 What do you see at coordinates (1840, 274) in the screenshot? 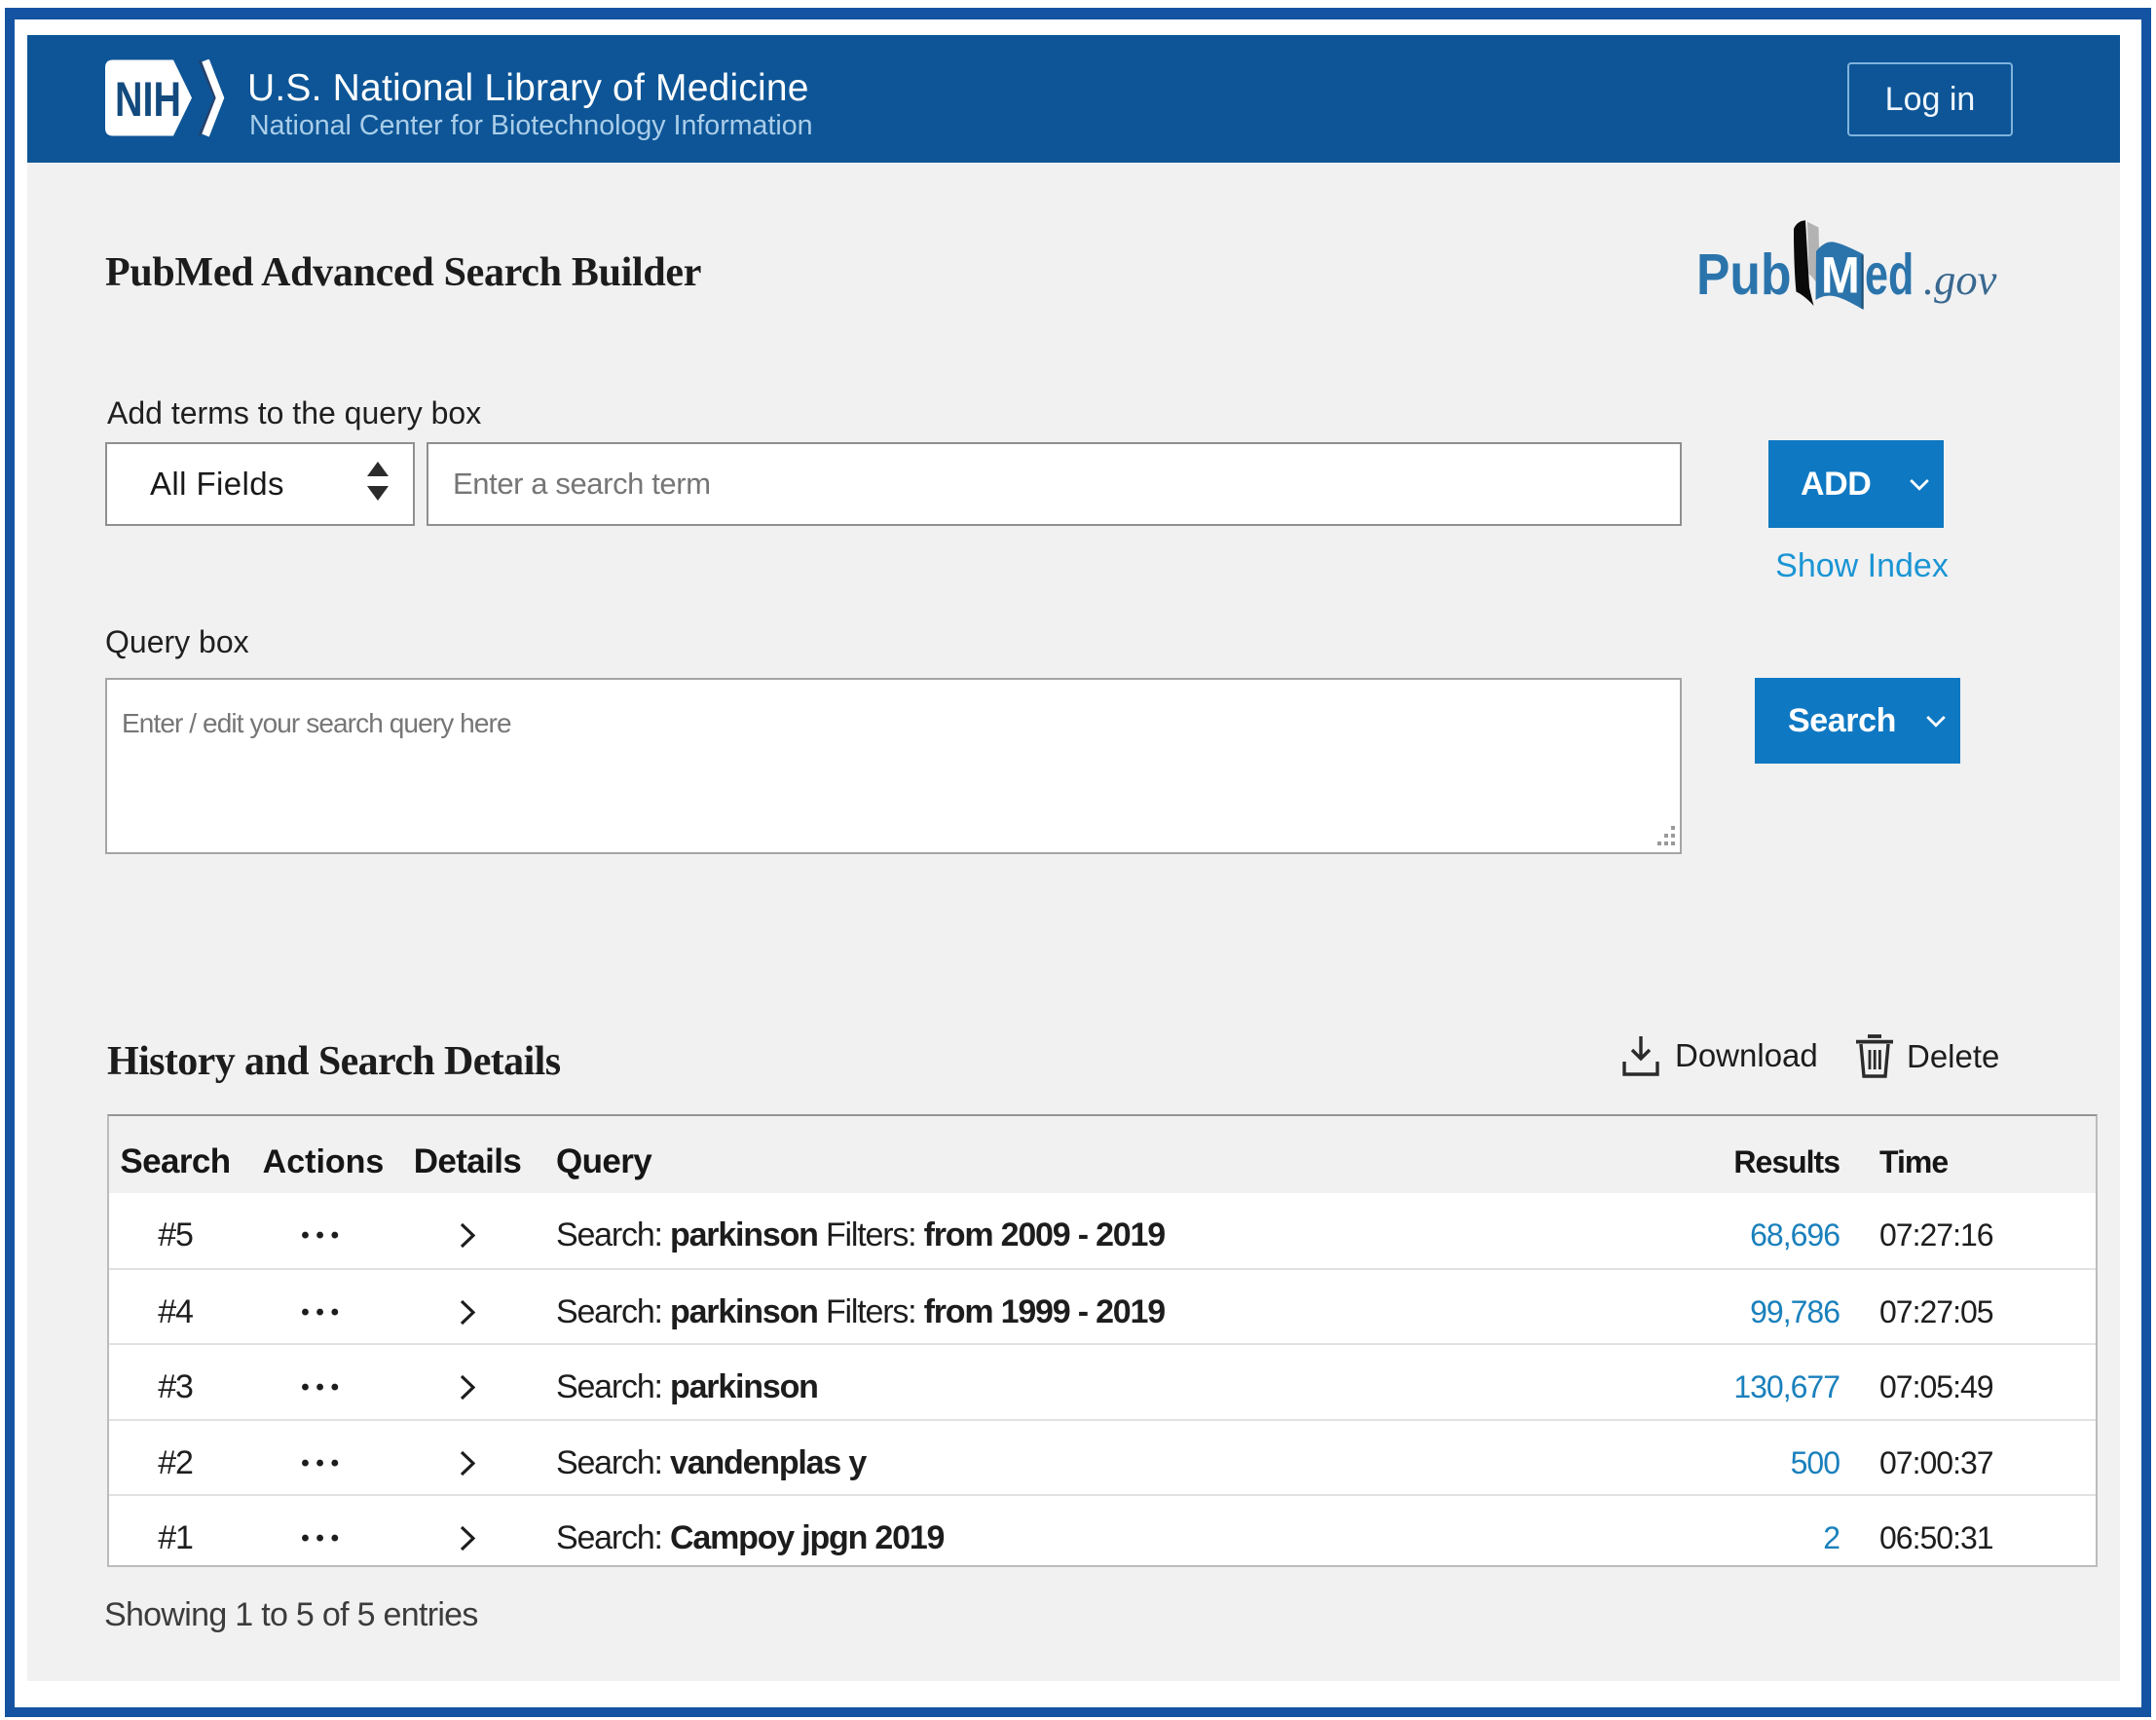
I see `svg-text: M` at bounding box center [1840, 274].